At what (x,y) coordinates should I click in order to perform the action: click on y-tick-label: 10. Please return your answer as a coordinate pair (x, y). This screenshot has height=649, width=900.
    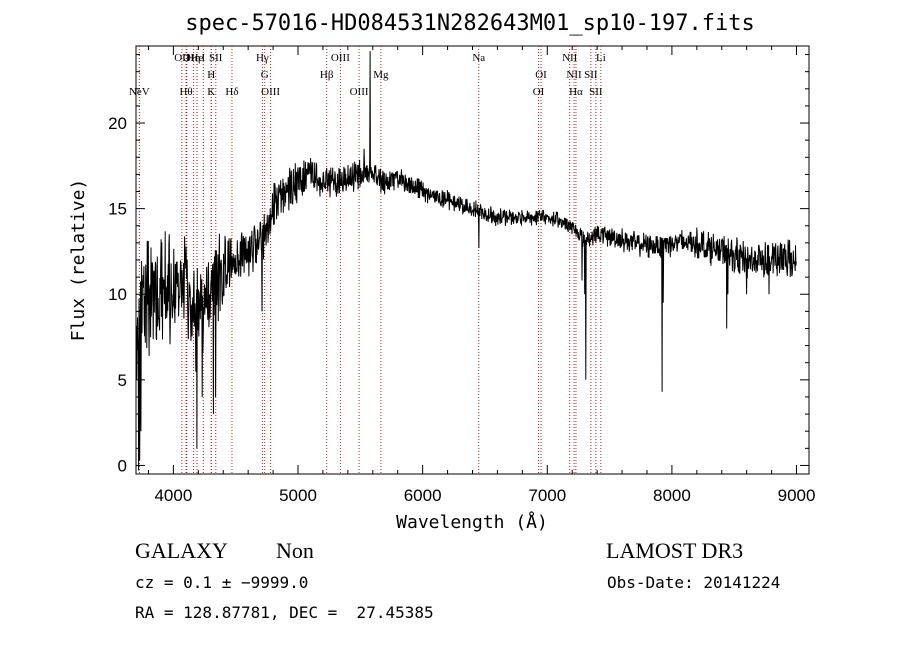
    Looking at the image, I should click on (117, 294).